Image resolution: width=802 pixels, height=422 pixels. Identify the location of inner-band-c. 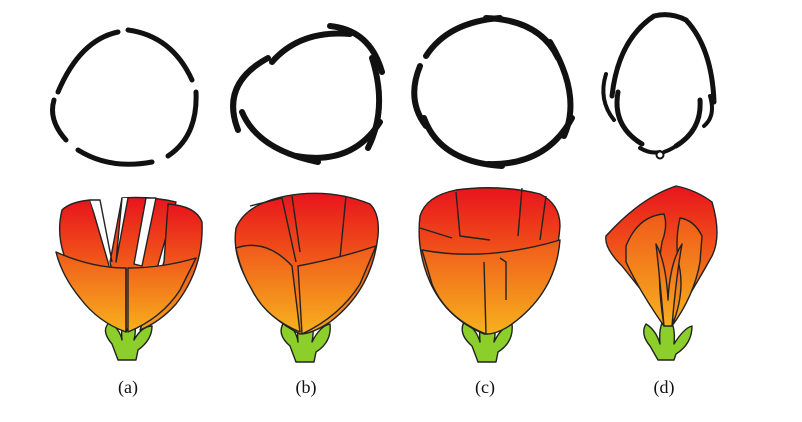
(491, 287).